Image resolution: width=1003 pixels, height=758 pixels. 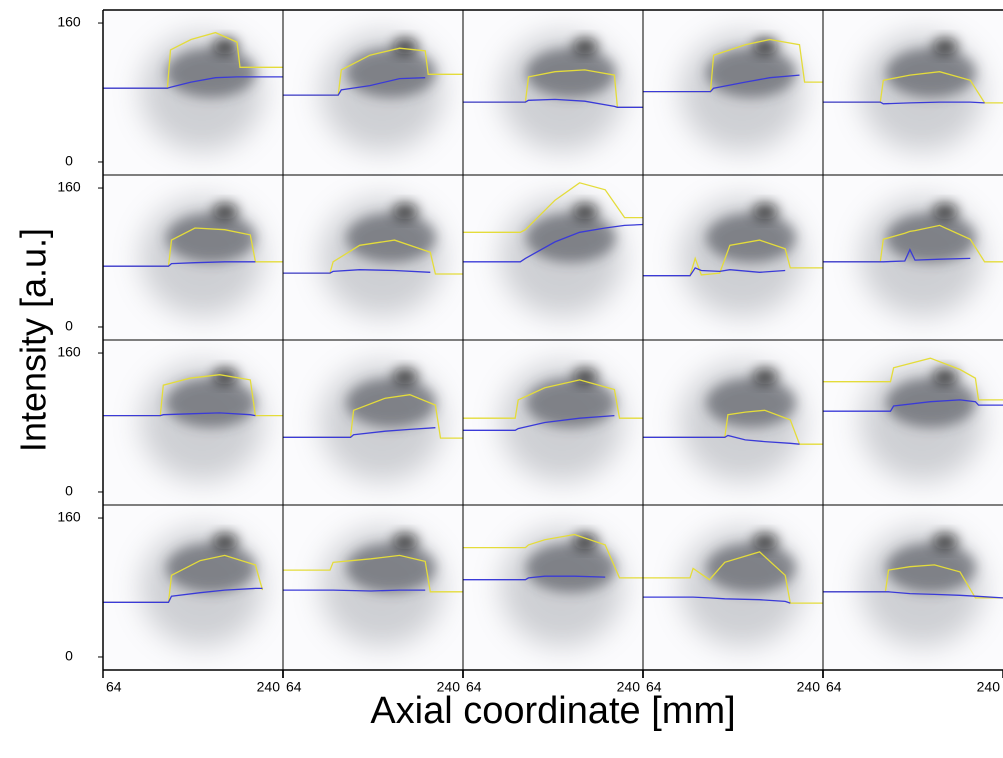 What do you see at coordinates (33, 340) in the screenshot?
I see `y-axis-title: Intensity [a.u.]` at bounding box center [33, 340].